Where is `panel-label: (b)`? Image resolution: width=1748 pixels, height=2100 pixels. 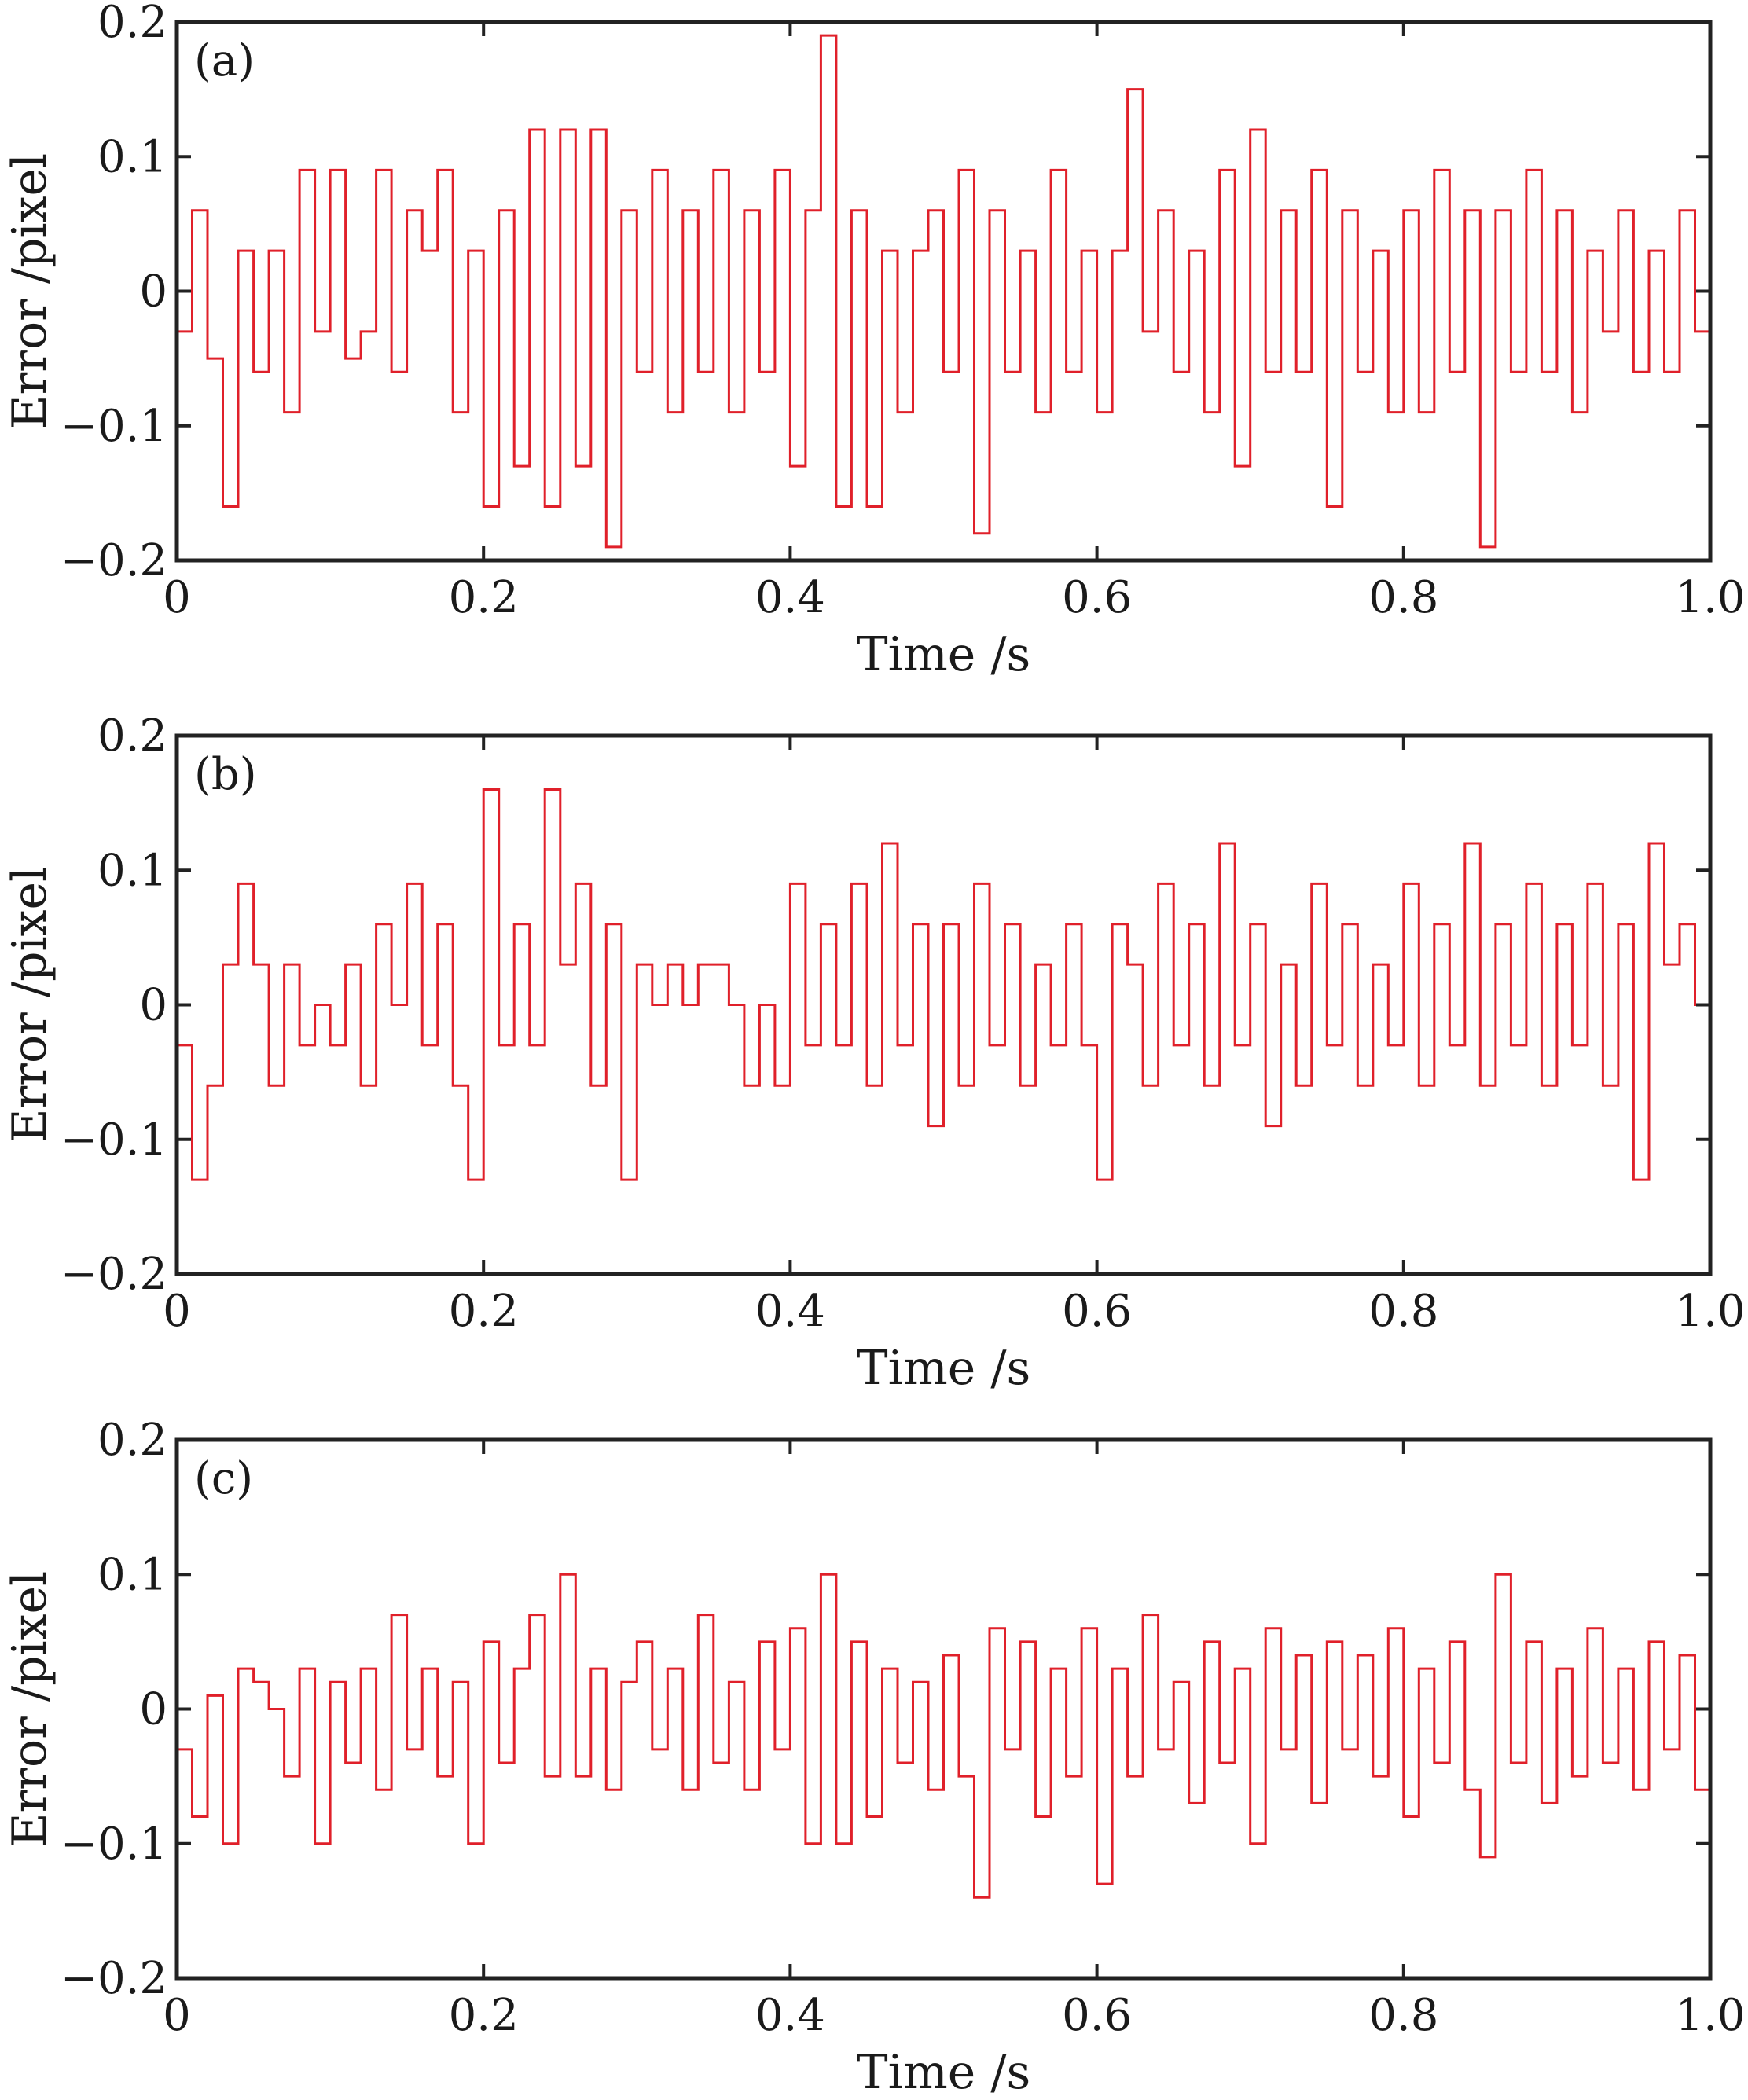
panel-label: (b) is located at coordinates (225, 774).